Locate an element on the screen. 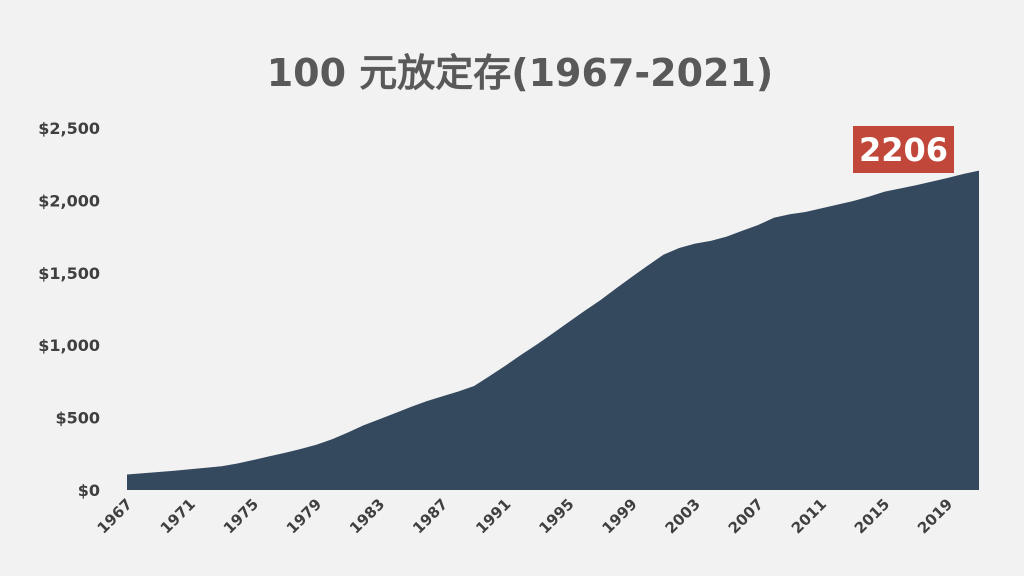  callout-label: 2206 is located at coordinates (903, 150).